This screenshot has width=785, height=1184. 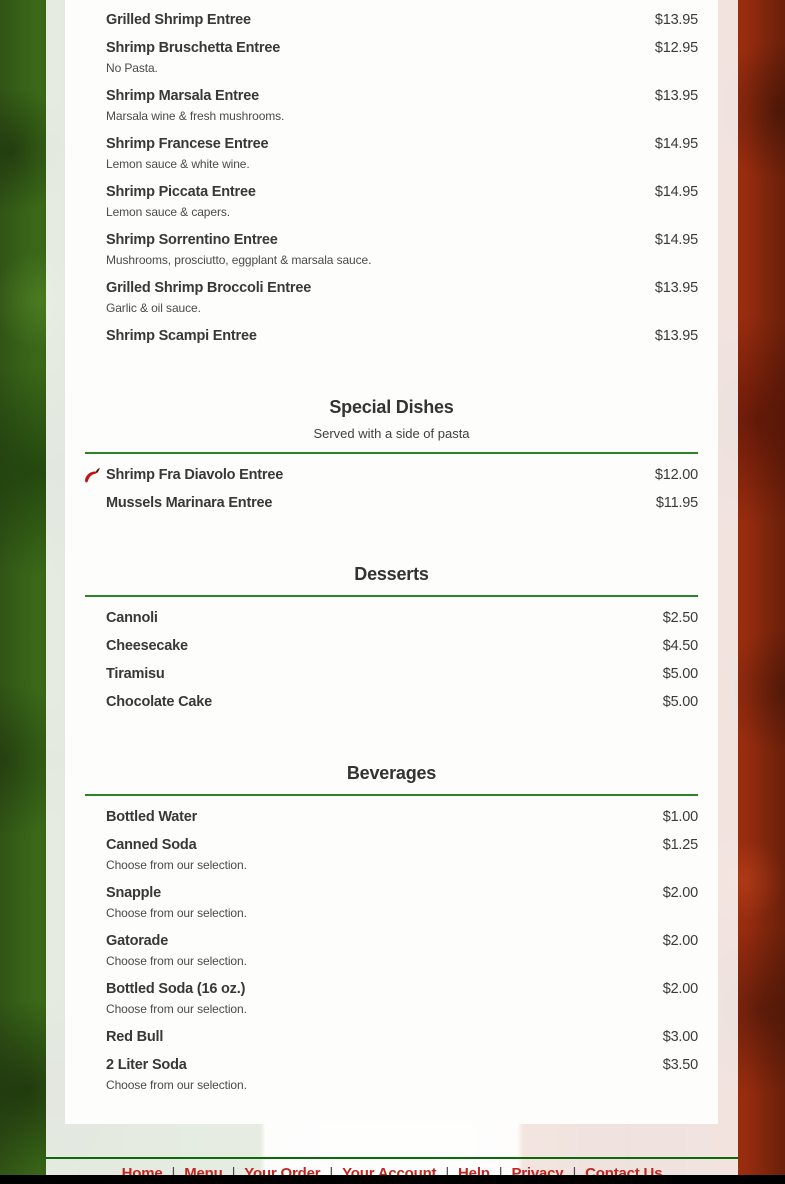 What do you see at coordinates (132, 68) in the screenshot?
I see `item-description: No Pasta.` at bounding box center [132, 68].